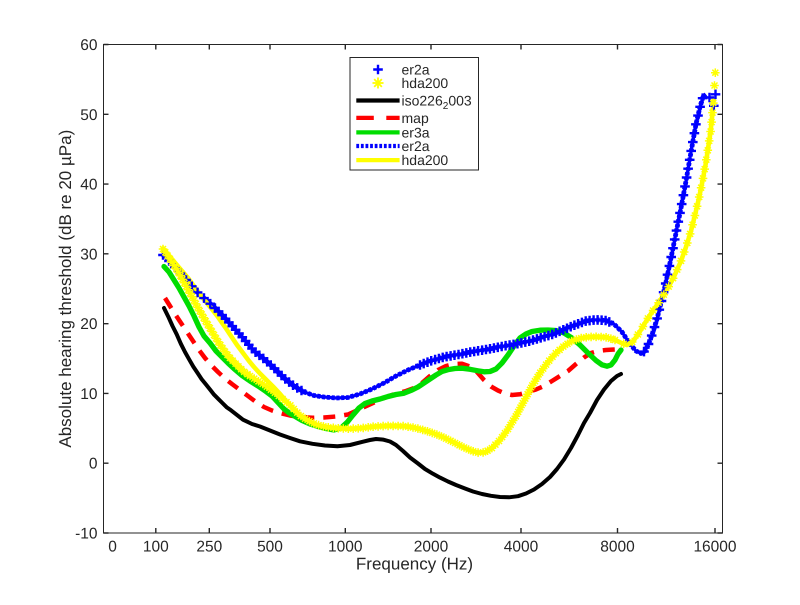  Describe the element at coordinates (270, 547) in the screenshot. I see `svg-text: 500` at that location.